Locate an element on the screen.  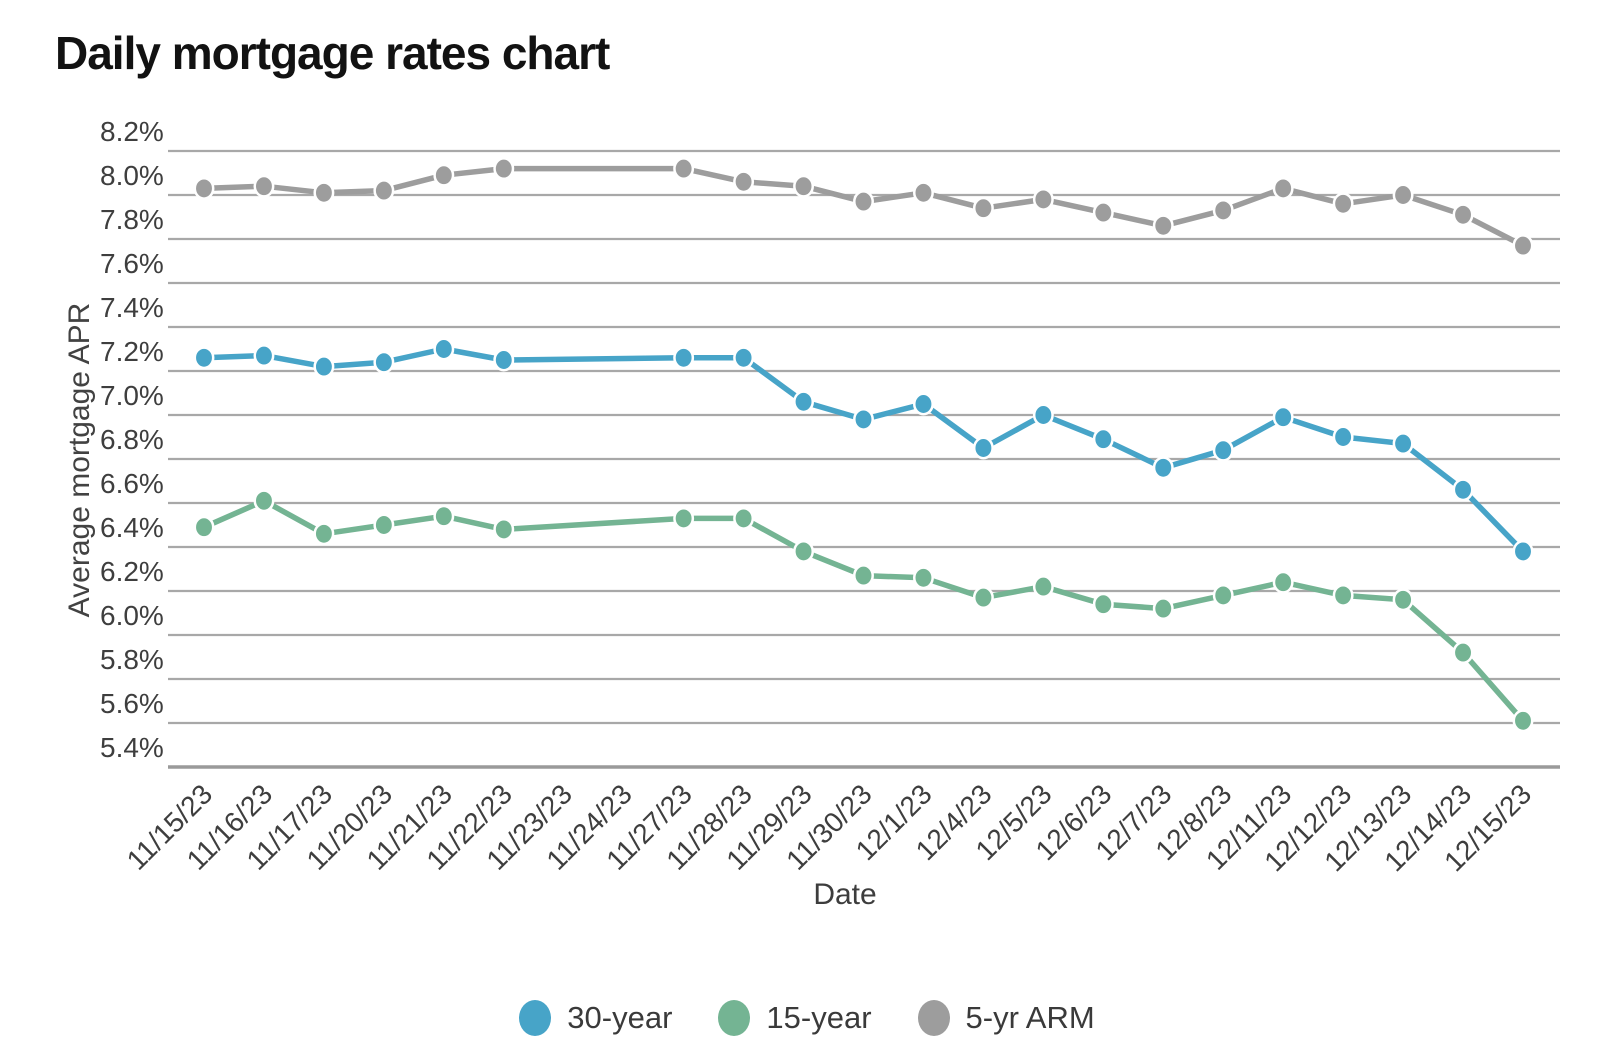
data-point-5-yr ARM-11/29/23 is located at coordinates (803, 186).